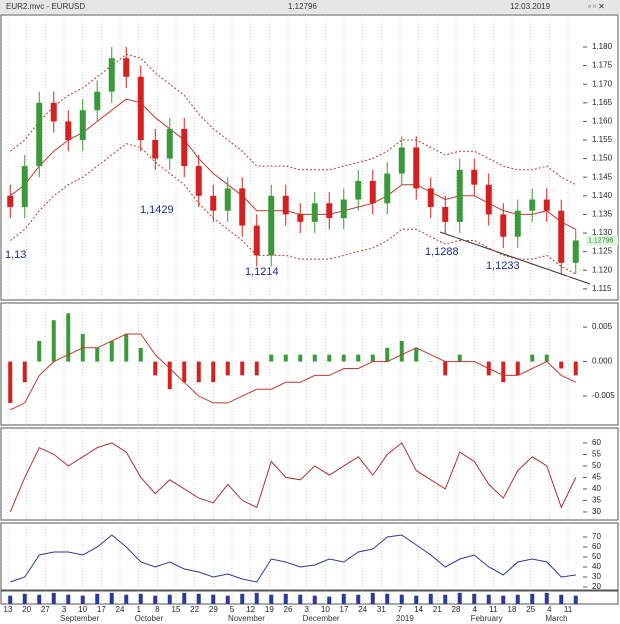 The width and height of the screenshot is (620, 624). I want to click on panel-frame, so click(309, 597).